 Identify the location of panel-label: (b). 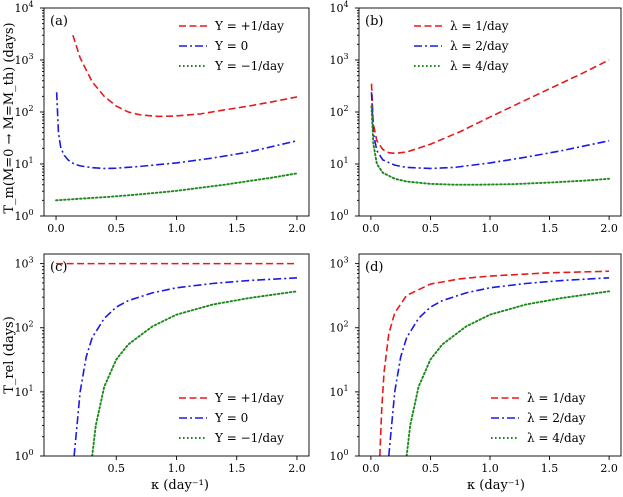
(374, 21).